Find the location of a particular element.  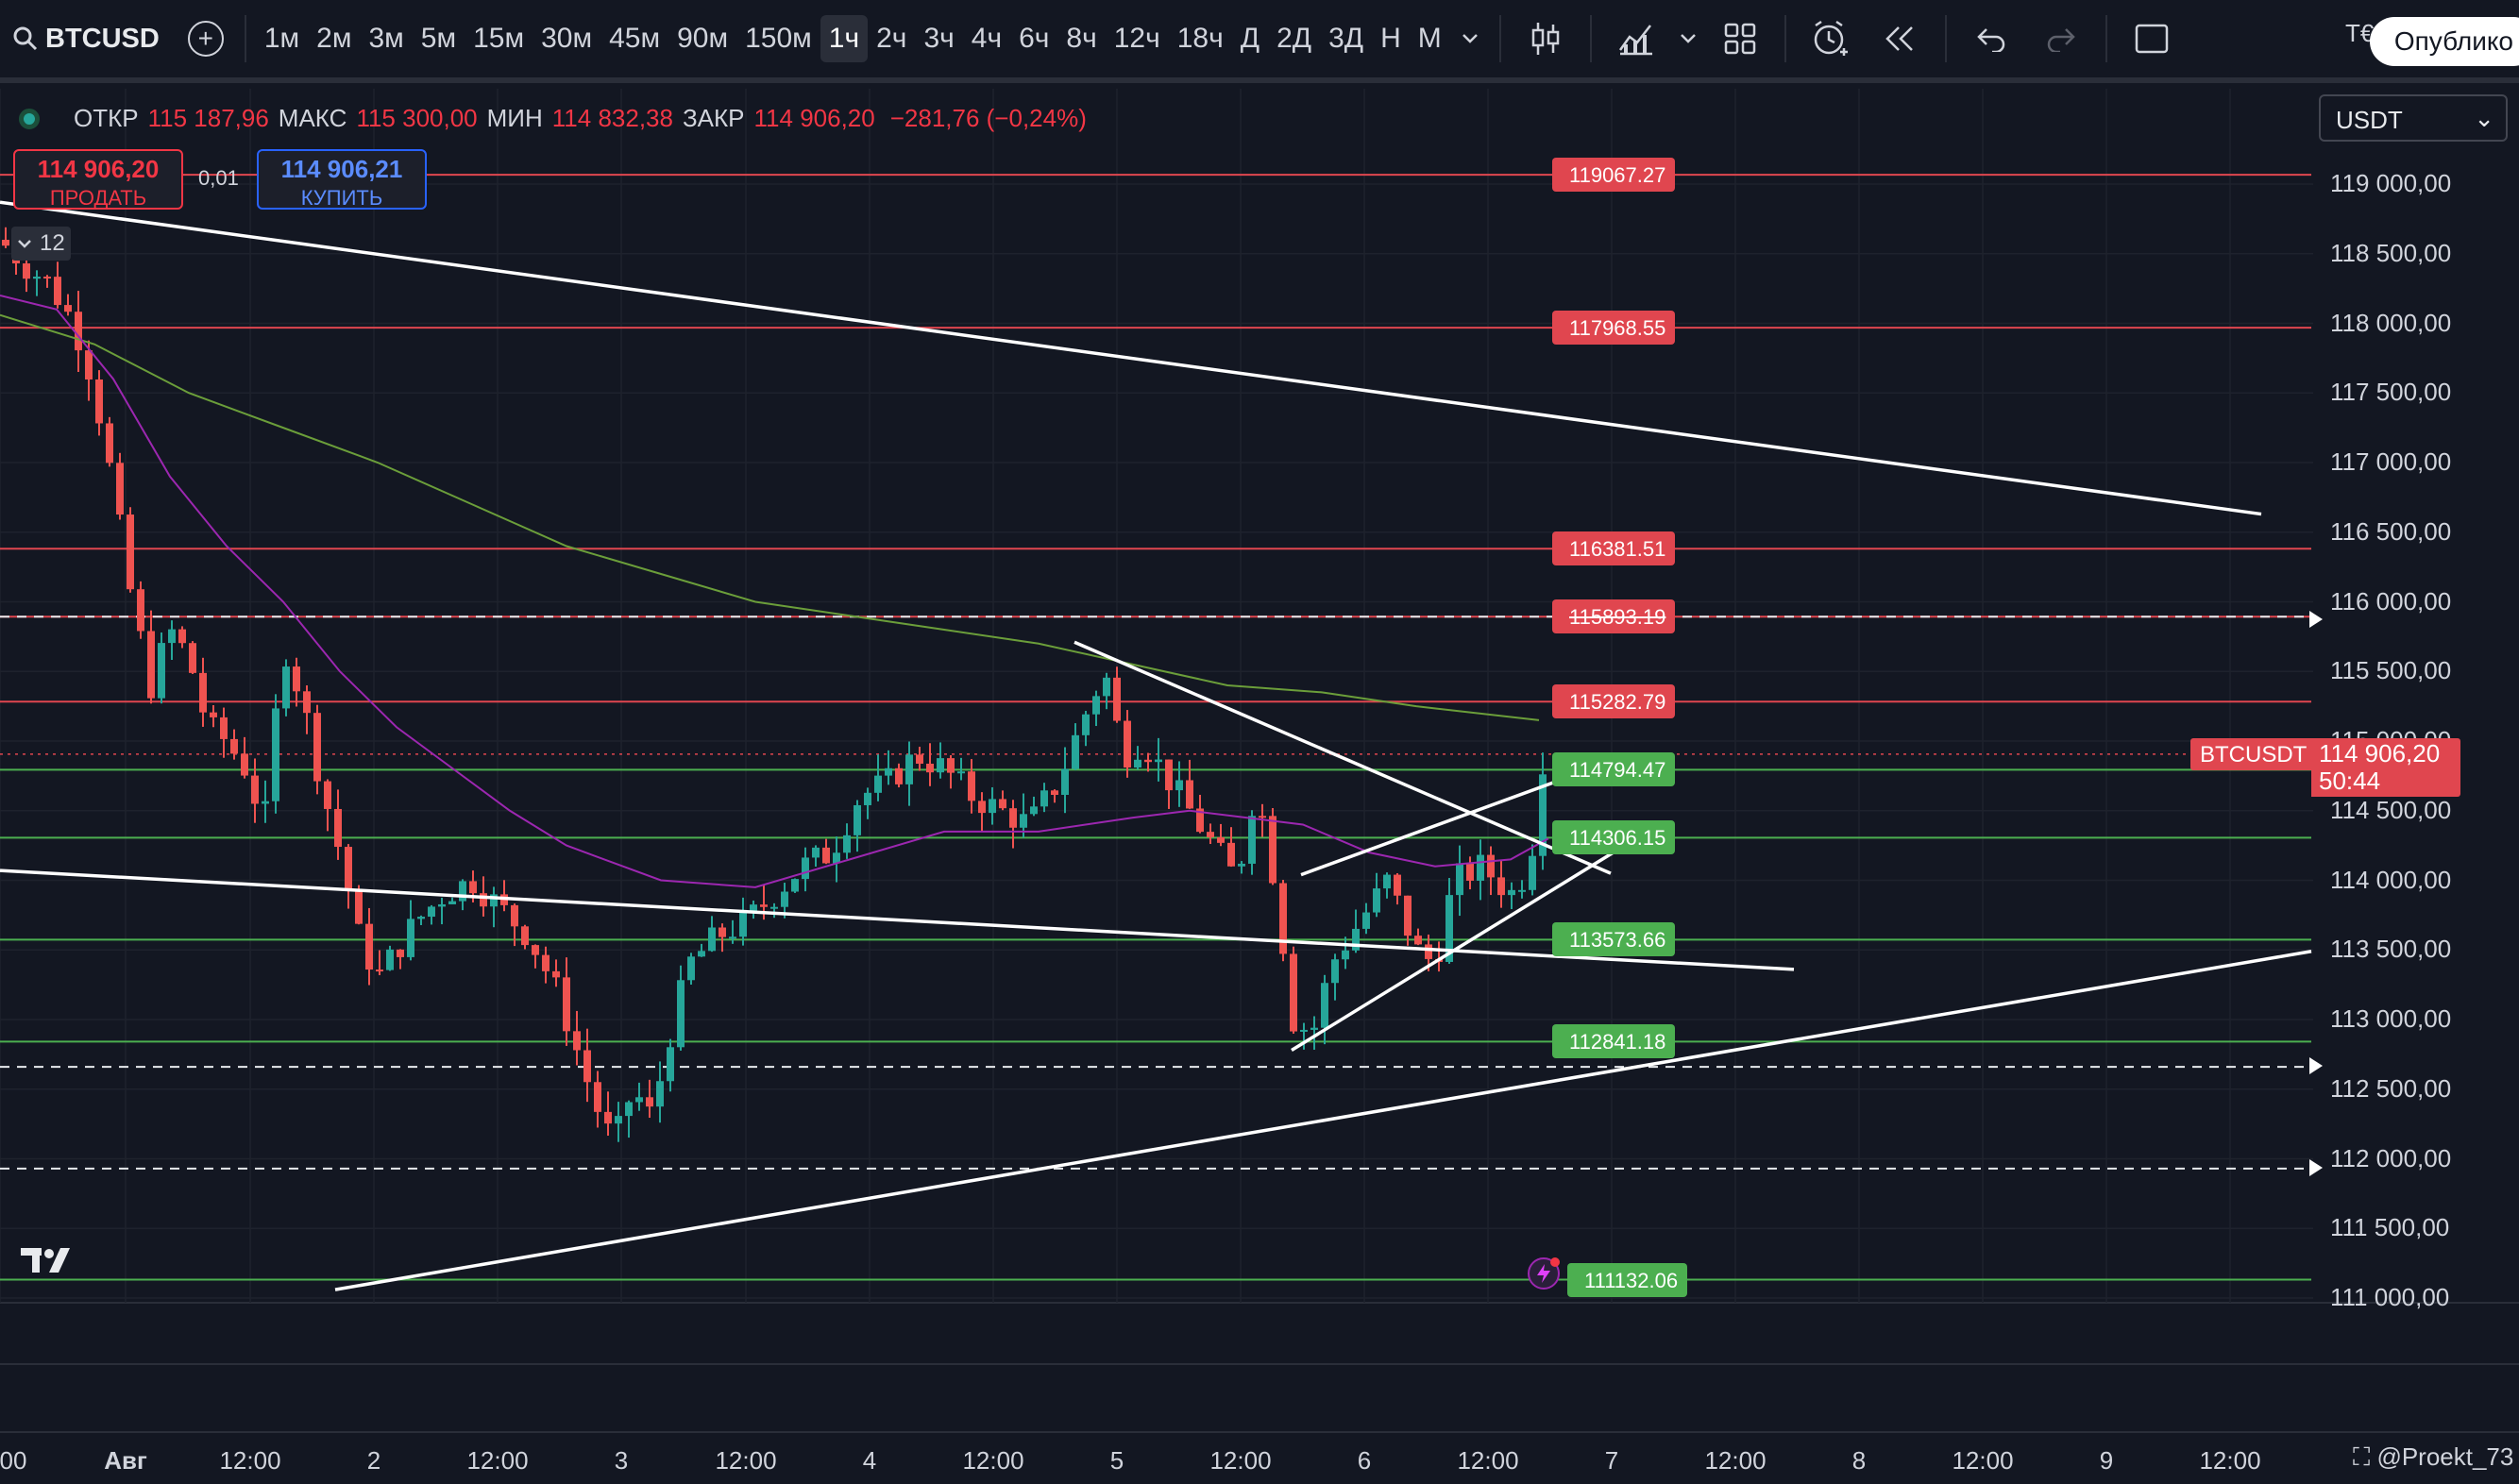

interval-17: 18ч is located at coordinates (1200, 38).